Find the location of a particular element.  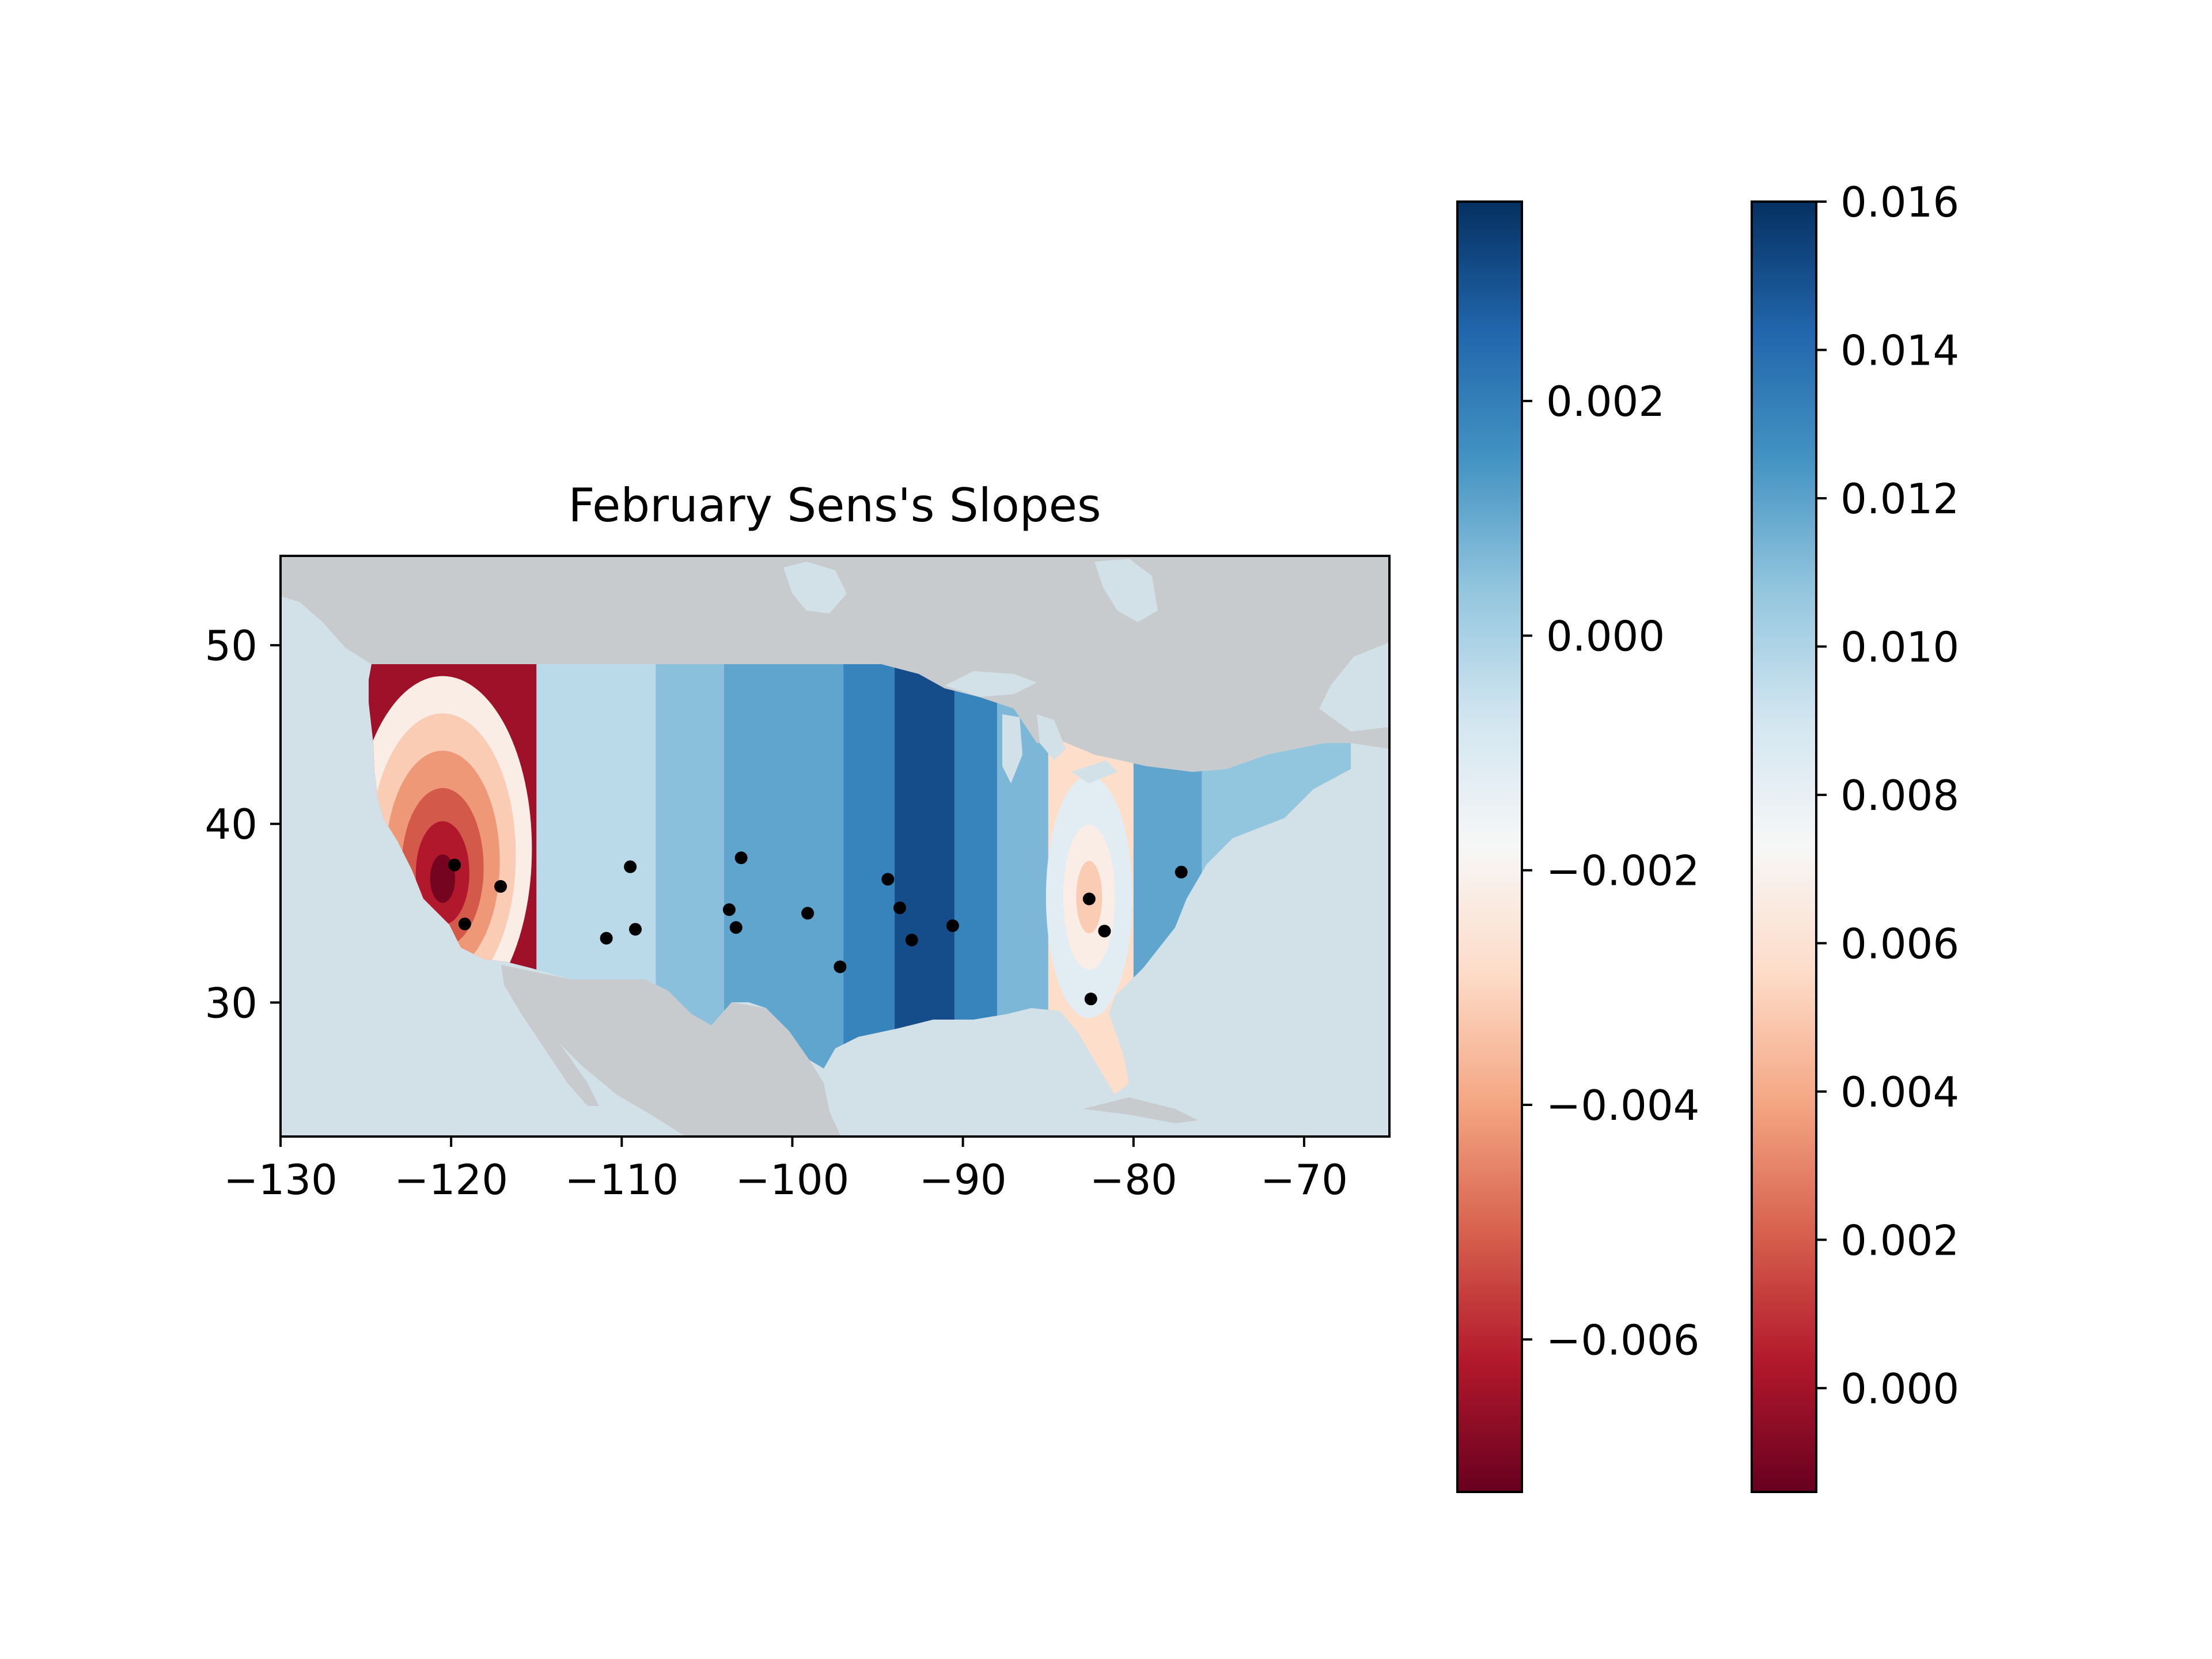

colorbar-1-ticks: 0.002 0.000 −0.002 −0.004 −0.006 is located at coordinates (1610, 870).